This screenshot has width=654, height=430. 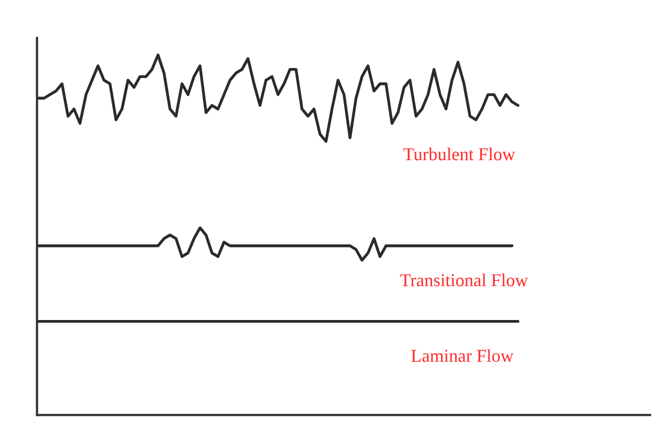 I want to click on series-label: Laminar Flow, so click(x=462, y=355).